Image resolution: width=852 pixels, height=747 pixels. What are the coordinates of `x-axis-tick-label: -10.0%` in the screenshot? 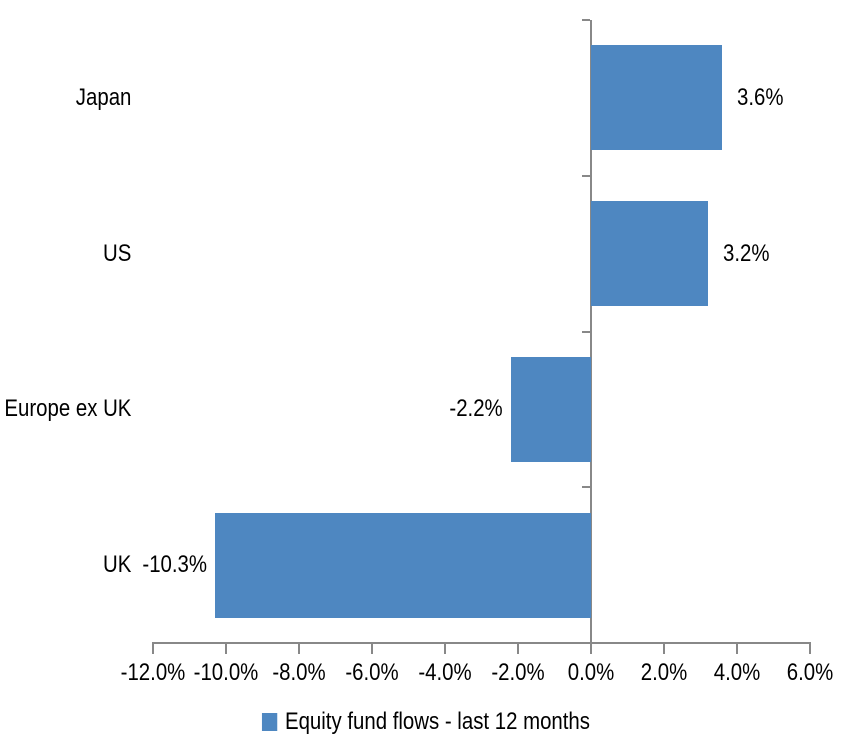 It's located at (226, 672).